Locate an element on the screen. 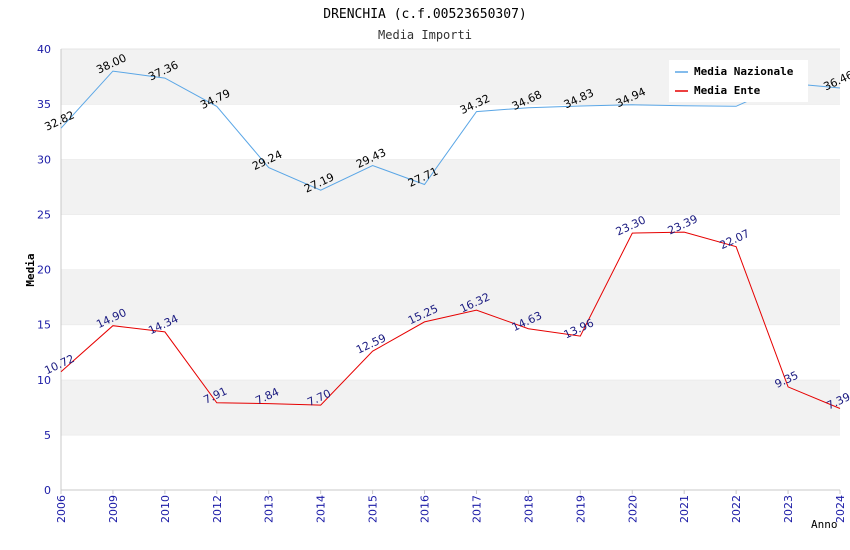 The width and height of the screenshot is (850, 550). y-tick-label: 0 is located at coordinates (47, 490).